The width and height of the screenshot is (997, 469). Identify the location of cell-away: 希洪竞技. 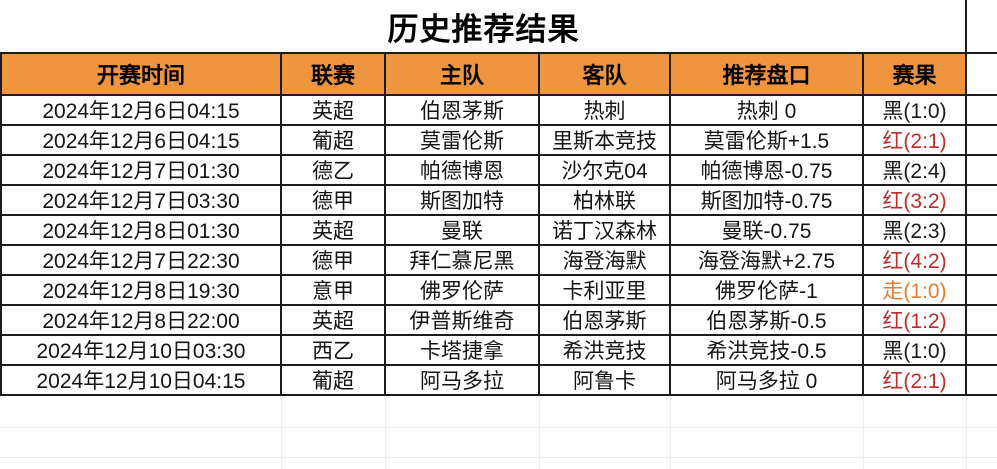
(605, 351).